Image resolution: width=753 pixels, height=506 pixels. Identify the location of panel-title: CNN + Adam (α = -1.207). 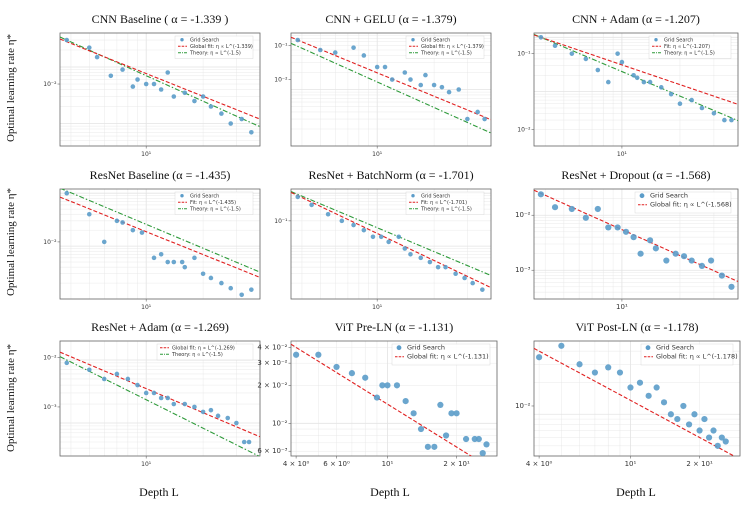
(636, 19).